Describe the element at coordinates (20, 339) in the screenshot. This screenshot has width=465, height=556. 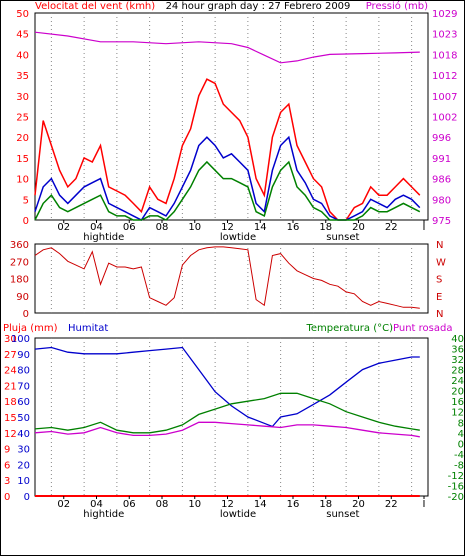
I see `panel3-humidity-tick-label: 100` at that location.